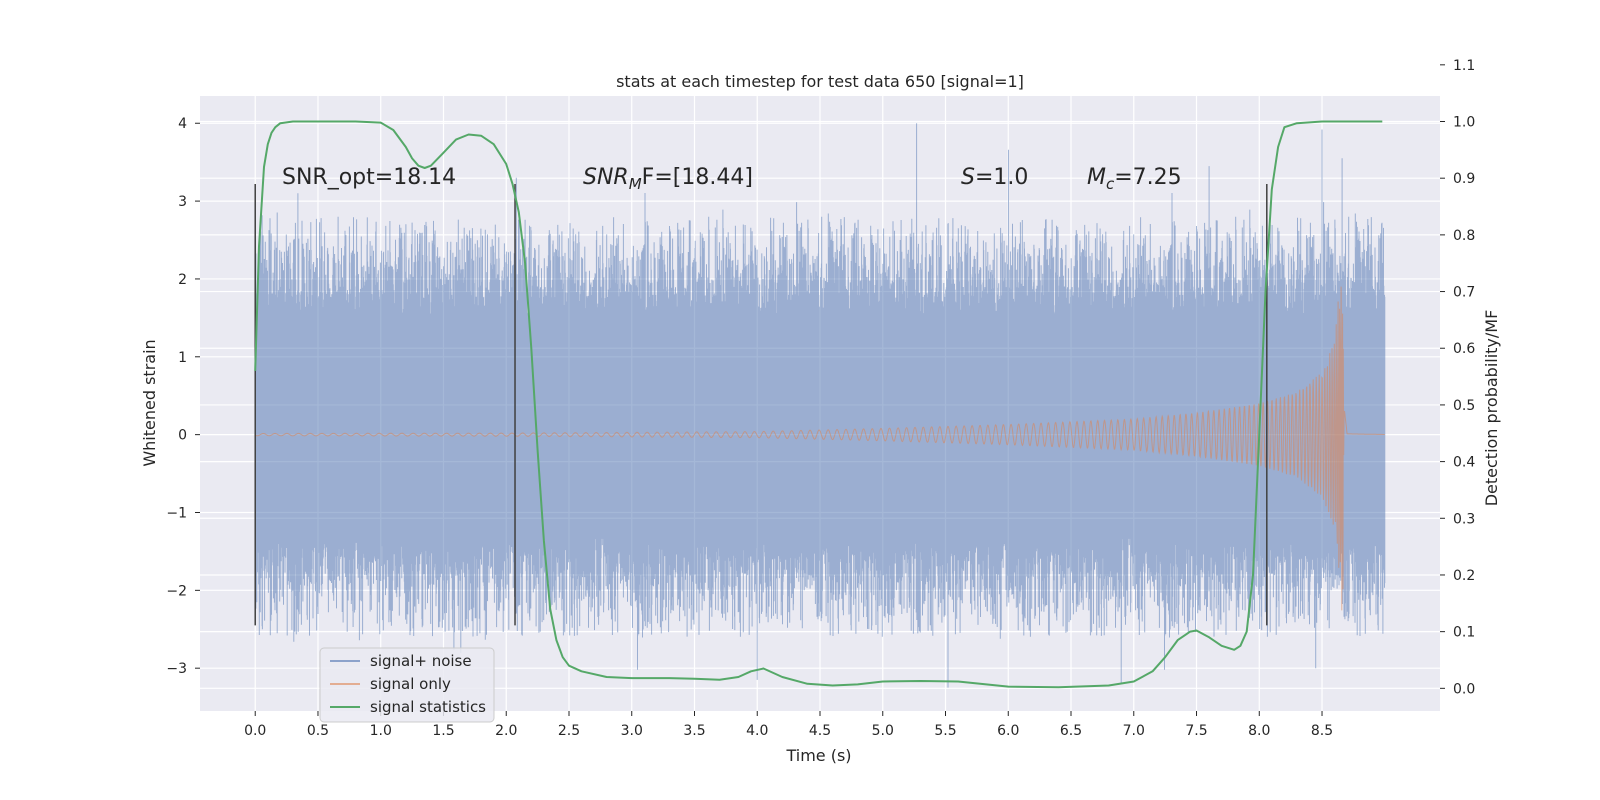  What do you see at coordinates (182, 436) in the screenshot?
I see `y-tick-label: 0` at bounding box center [182, 436].